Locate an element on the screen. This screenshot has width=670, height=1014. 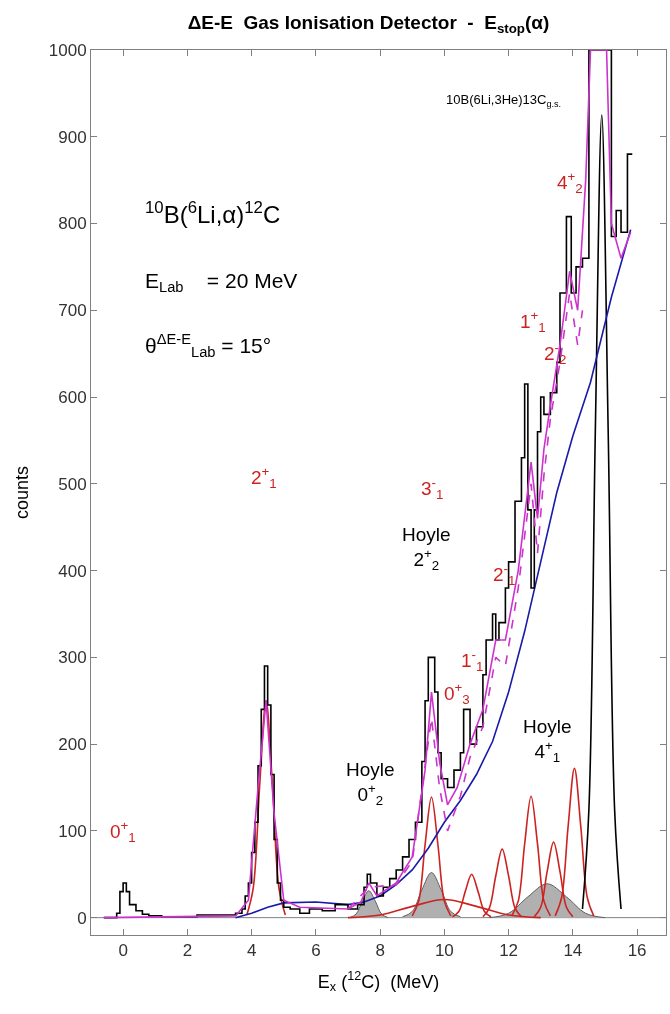
y-tick-label: 900 is located at coordinates (72, 137).